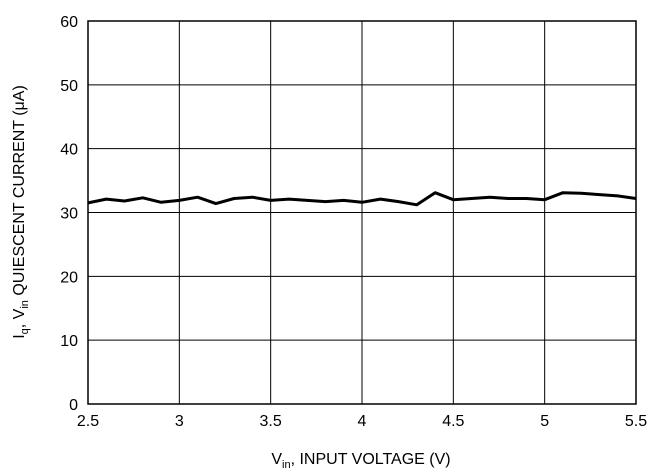  Describe the element at coordinates (544, 421) in the screenshot. I see `x-tick-label: 5` at that location.